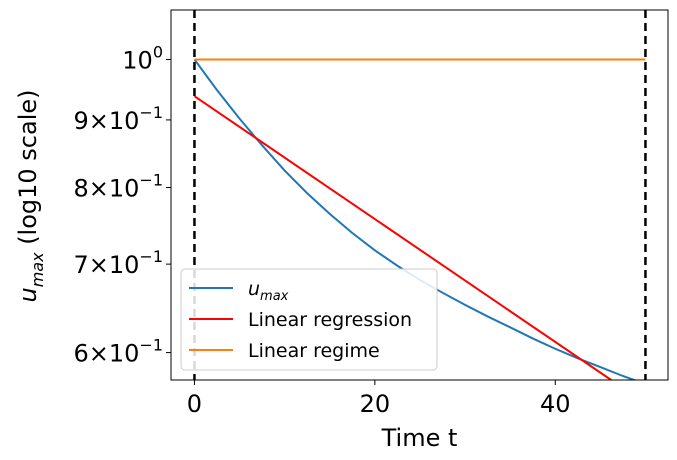 The image size is (677, 460). What do you see at coordinates (118, 263) in the screenshot?
I see `y-tick-label-3: 7×10⁻¹` at bounding box center [118, 263].